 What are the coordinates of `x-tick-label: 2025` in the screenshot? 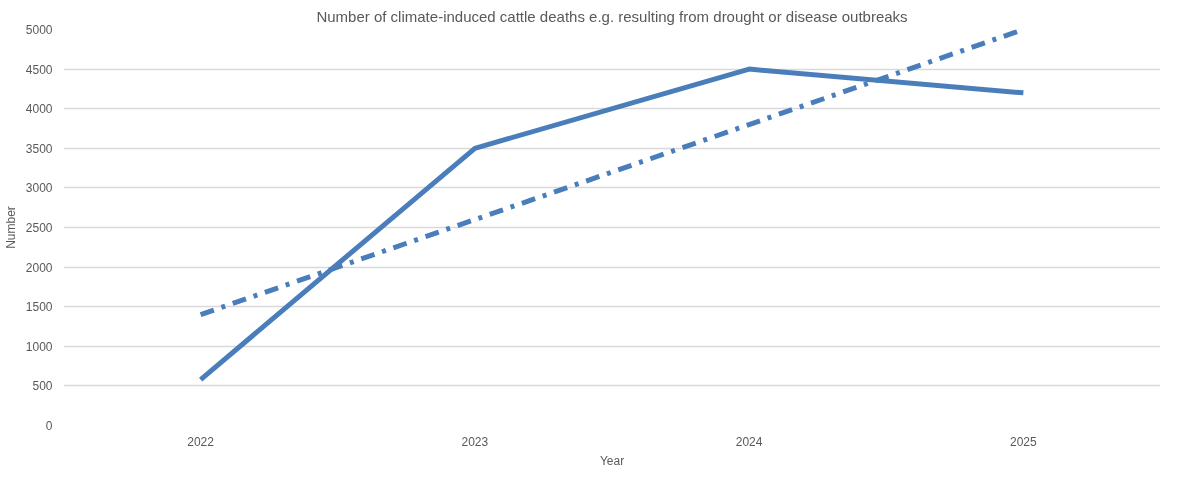 It's located at (1024, 441).